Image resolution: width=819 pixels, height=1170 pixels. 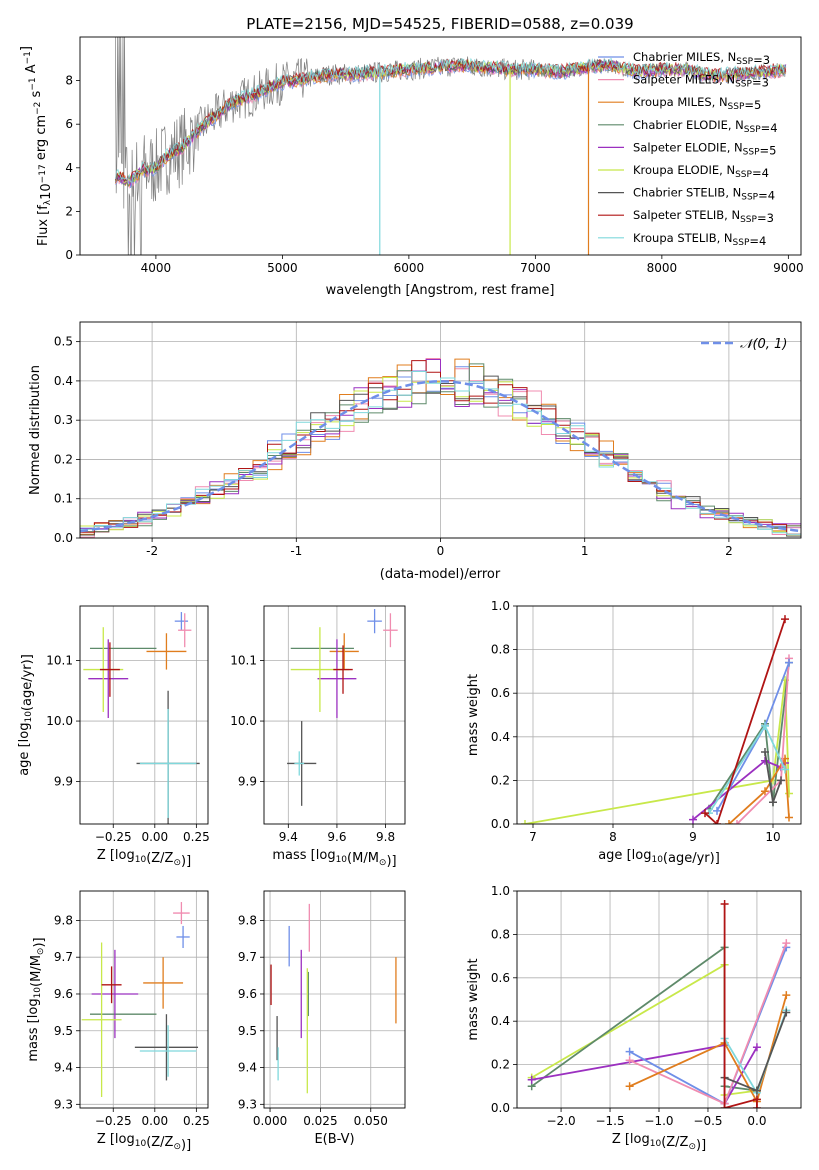 What do you see at coordinates (703, 216) in the screenshot?
I see `legend-label: Salpeter STELIB, NSSP=3` at bounding box center [703, 216].